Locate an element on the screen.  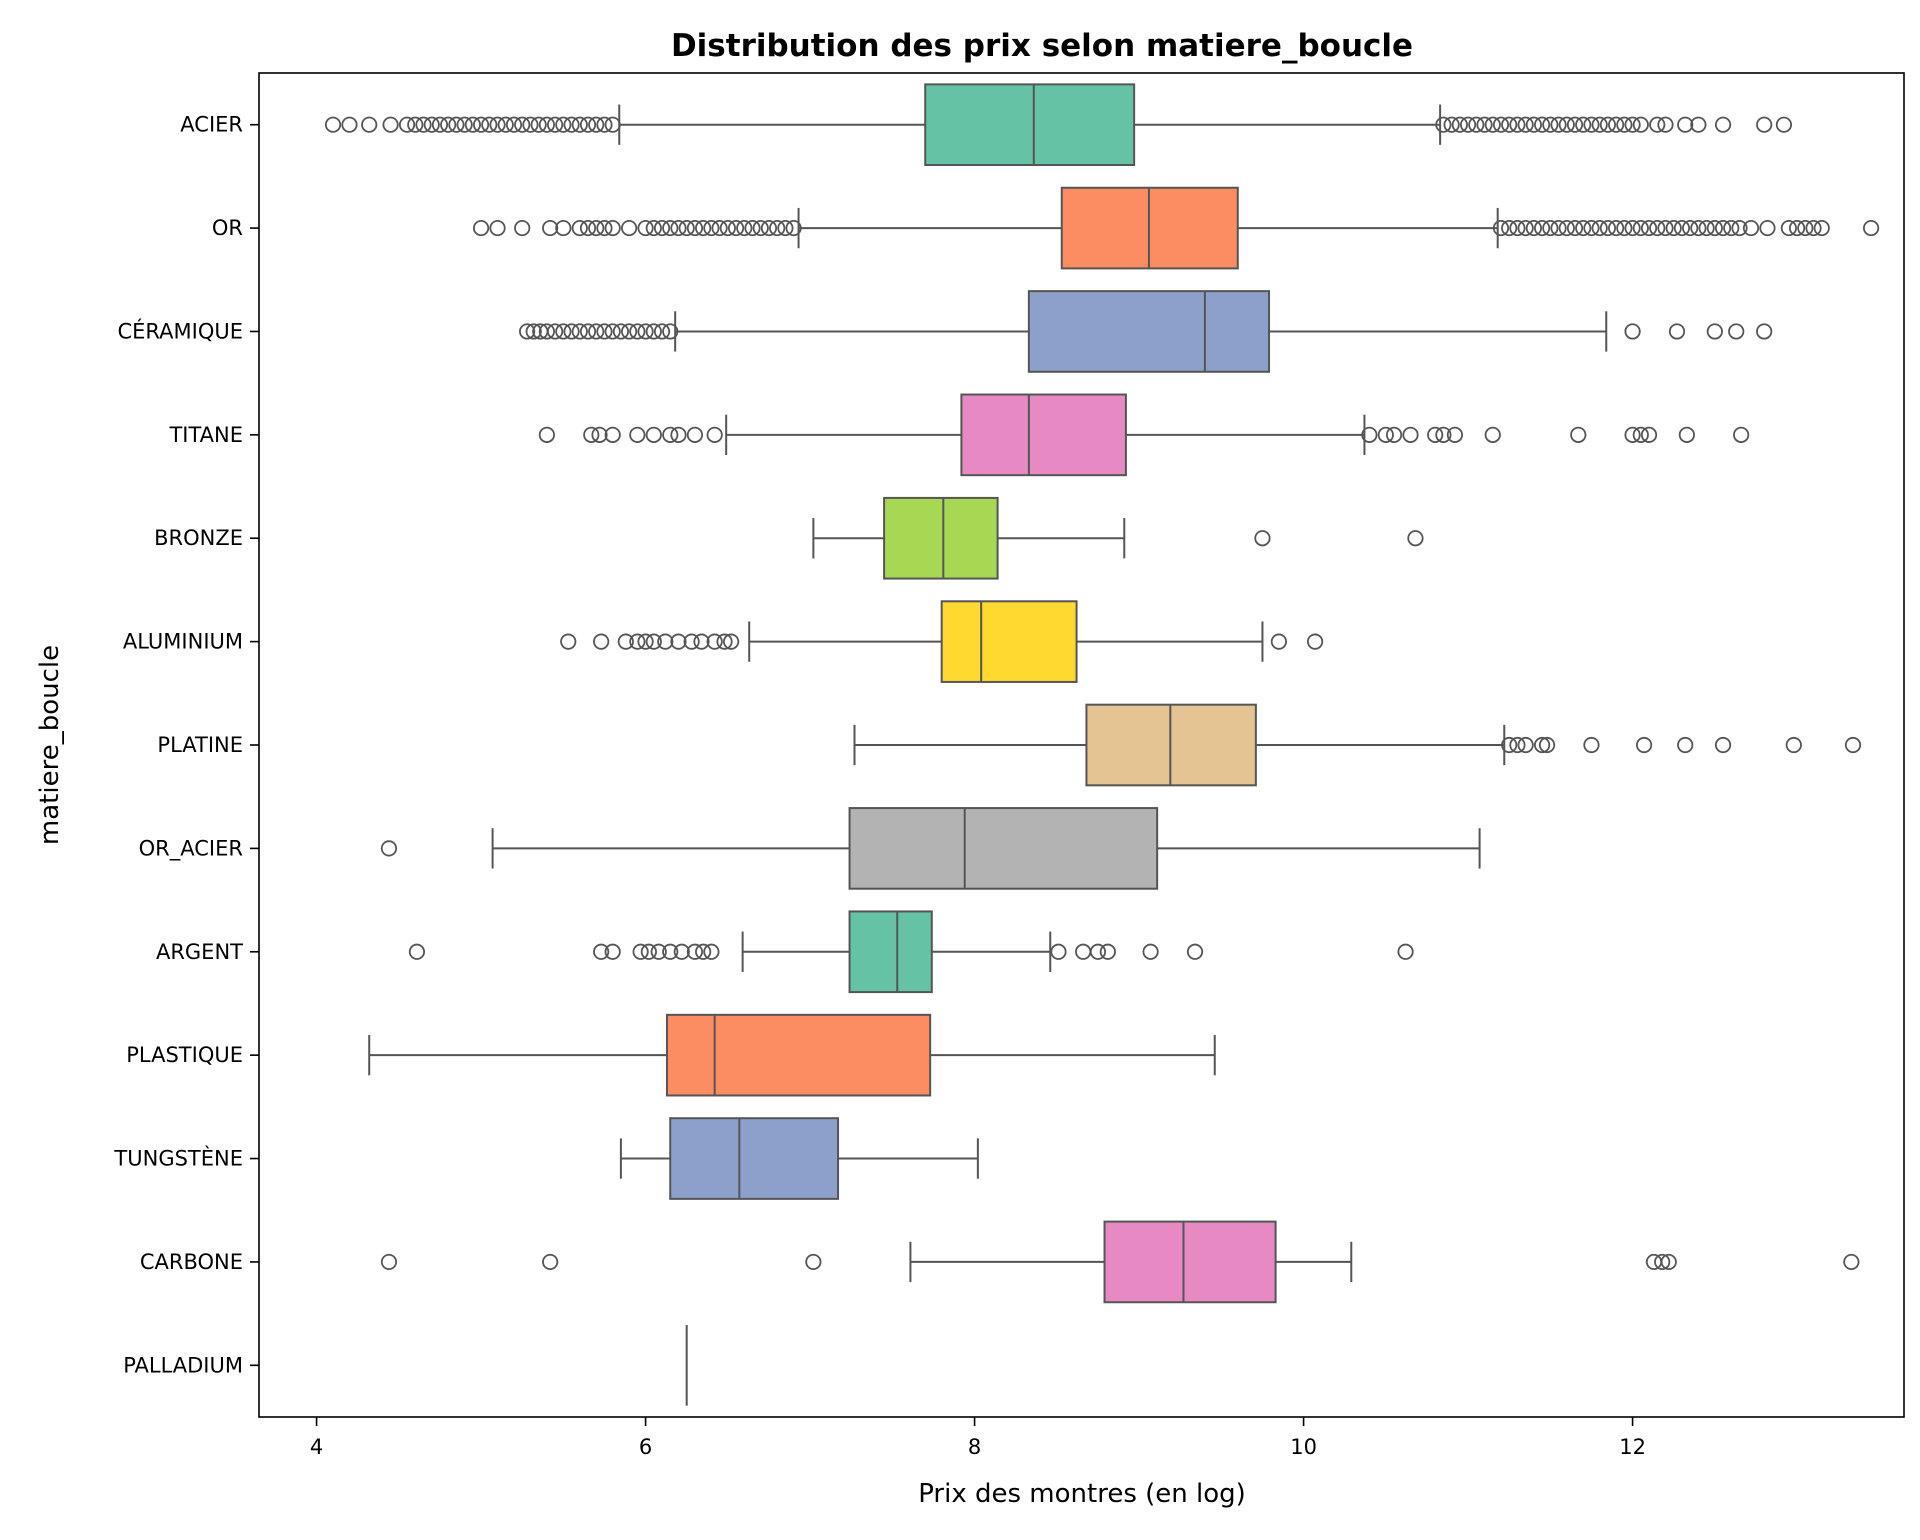
y-tick-label: ALUMINIUM is located at coordinates (183, 642).